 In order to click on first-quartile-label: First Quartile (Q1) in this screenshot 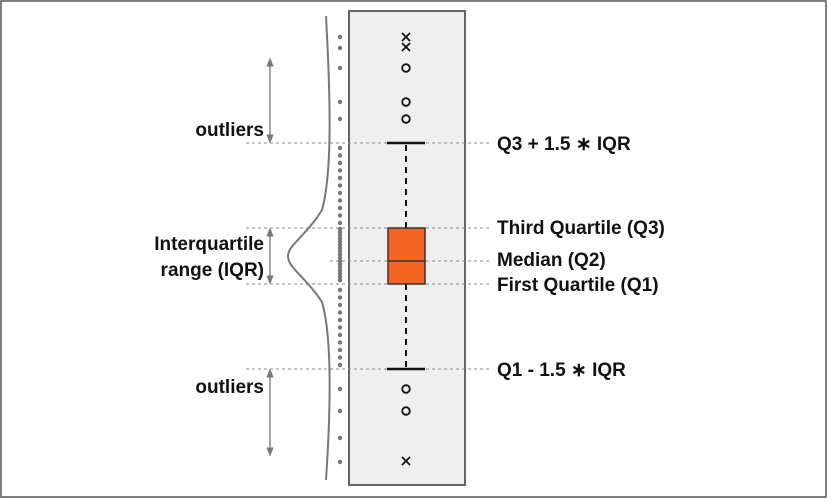, I will do `click(578, 285)`.